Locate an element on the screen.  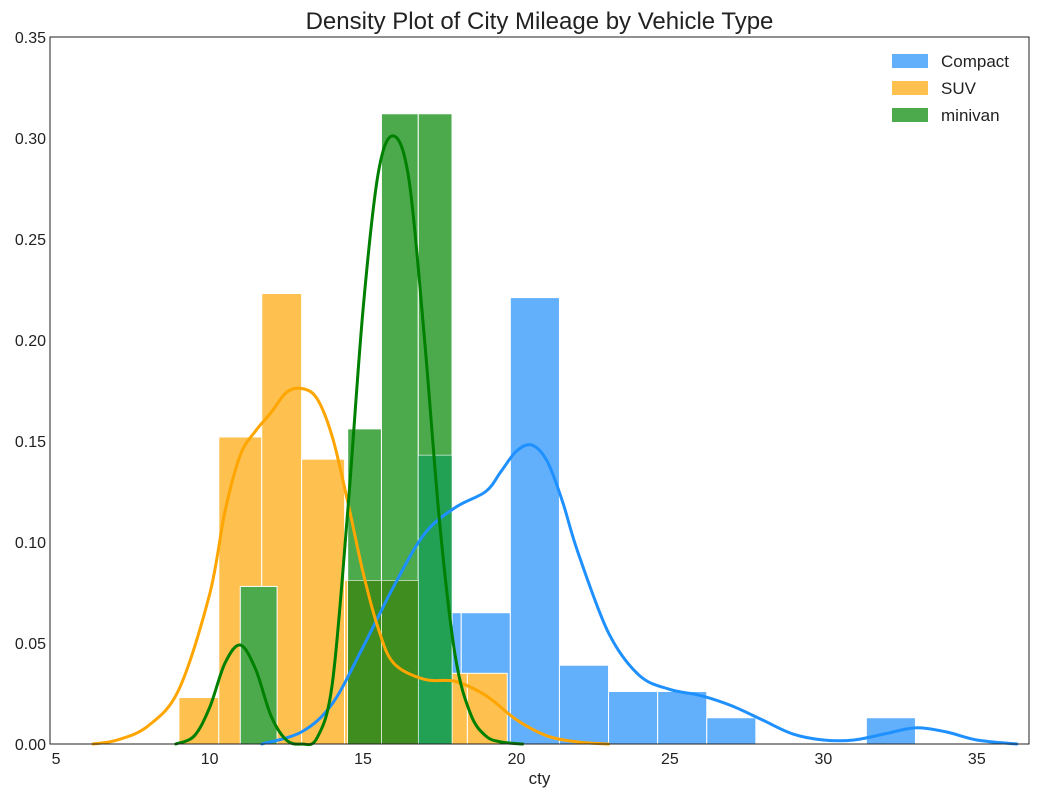
y-tick-label: 0.20 is located at coordinates (30, 341).